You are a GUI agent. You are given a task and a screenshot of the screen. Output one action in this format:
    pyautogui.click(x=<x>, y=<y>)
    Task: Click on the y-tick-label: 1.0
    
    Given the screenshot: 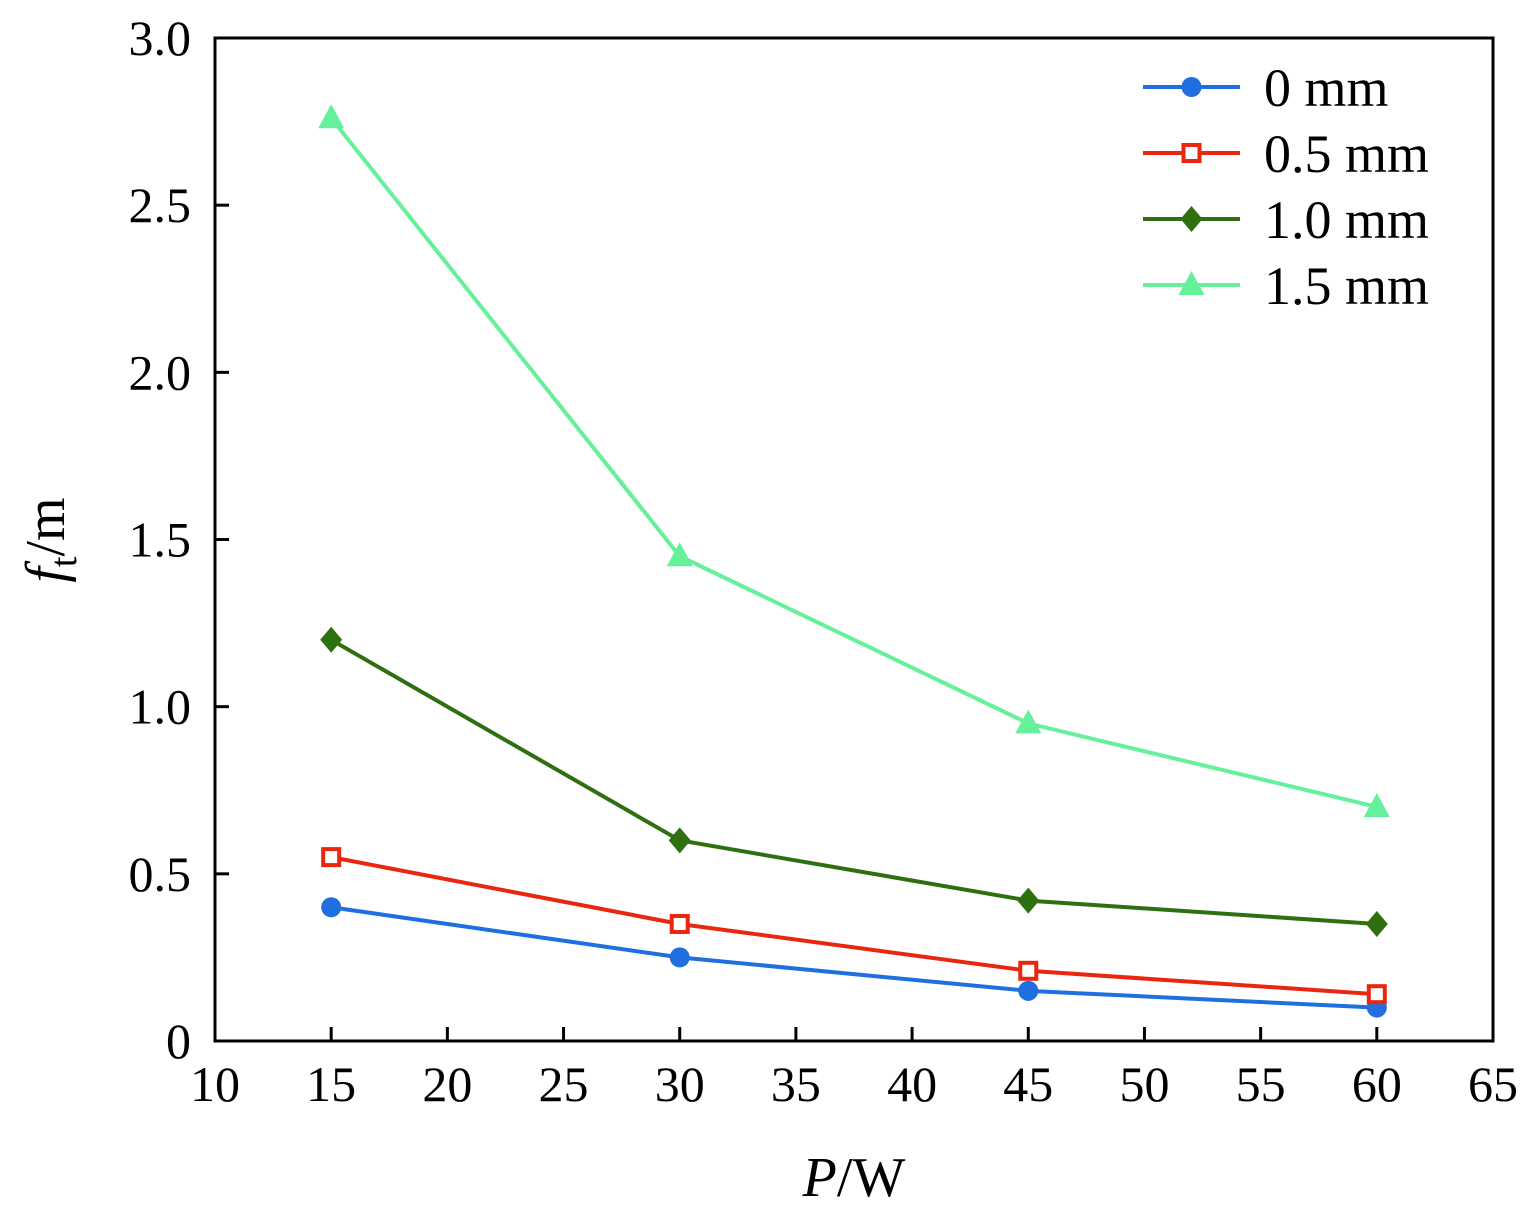 What is the action you would take?
    pyautogui.click(x=160, y=707)
    